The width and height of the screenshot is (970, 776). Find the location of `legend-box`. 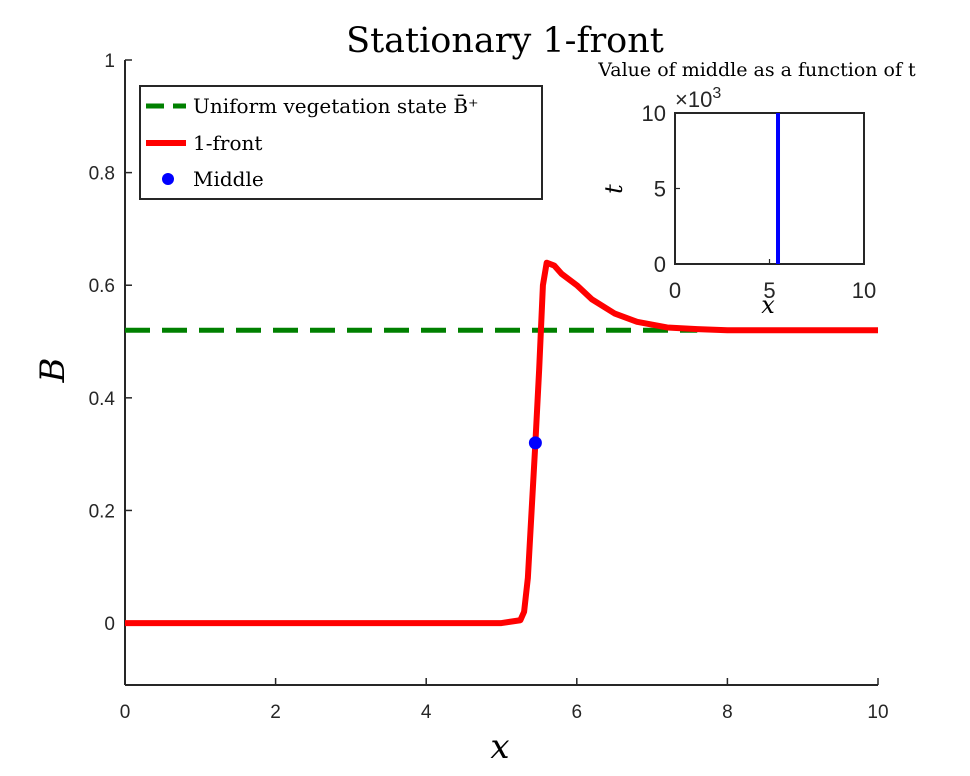

legend-box is located at coordinates (341, 142).